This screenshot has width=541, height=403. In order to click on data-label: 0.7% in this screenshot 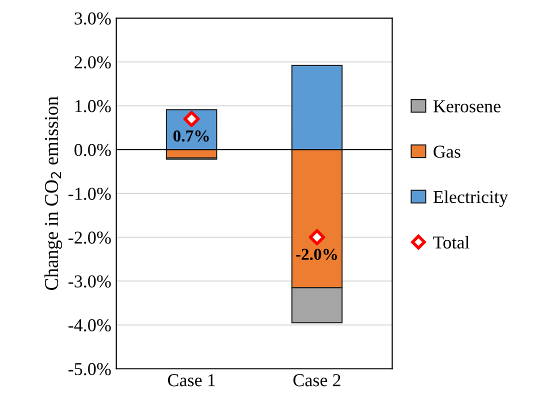, I will do `click(191, 136)`.